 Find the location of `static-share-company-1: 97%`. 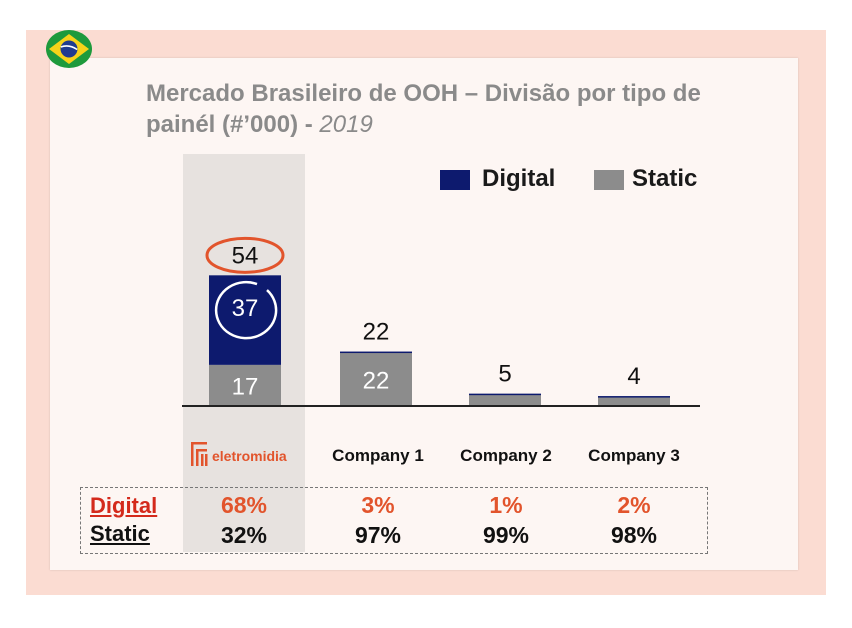

static-share-company-1: 97% is located at coordinates (378, 535).